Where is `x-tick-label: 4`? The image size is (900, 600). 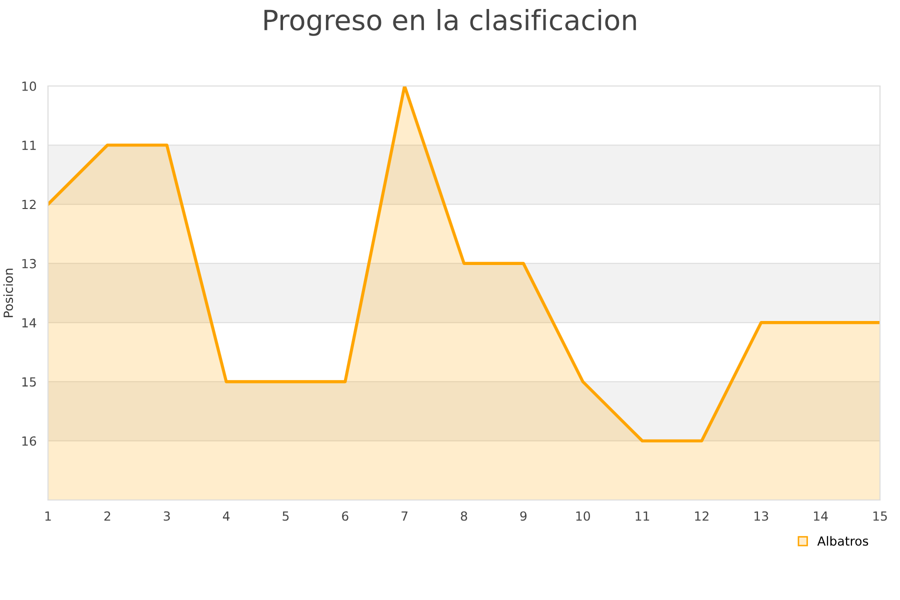
x-tick-label: 4 is located at coordinates (226, 516).